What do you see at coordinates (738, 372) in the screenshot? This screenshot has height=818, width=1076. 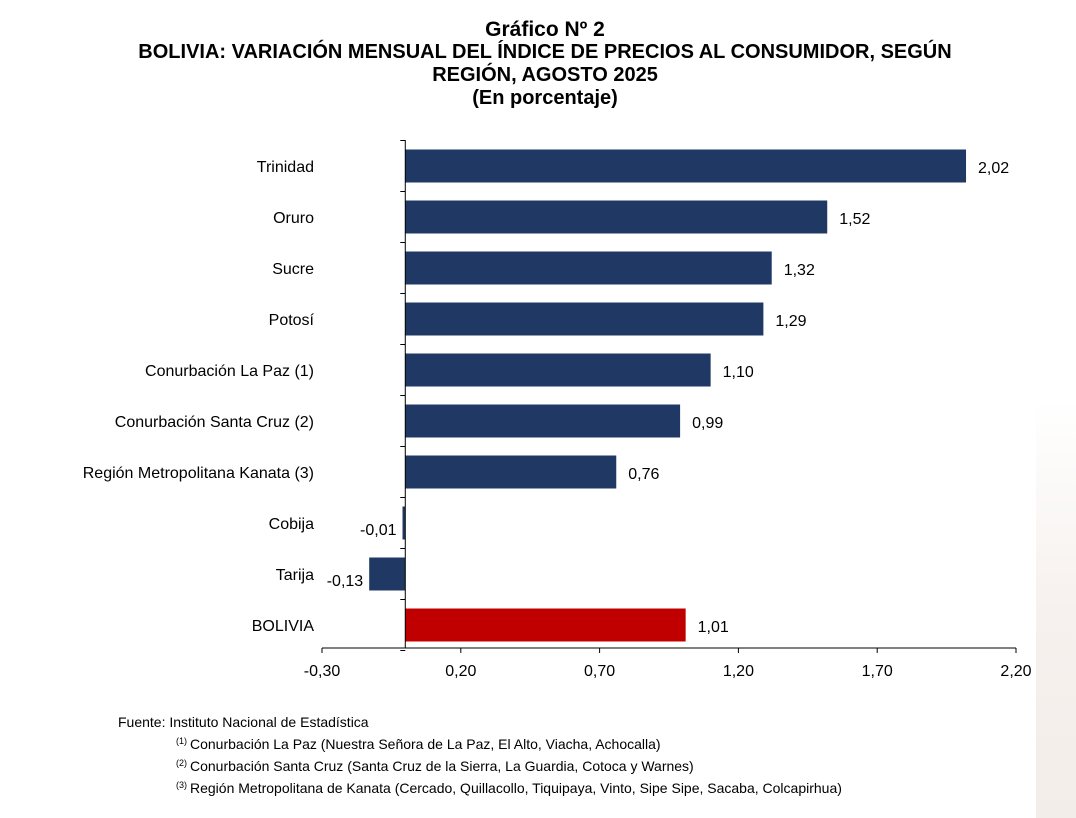 I see `value-label: 1,10` at bounding box center [738, 372].